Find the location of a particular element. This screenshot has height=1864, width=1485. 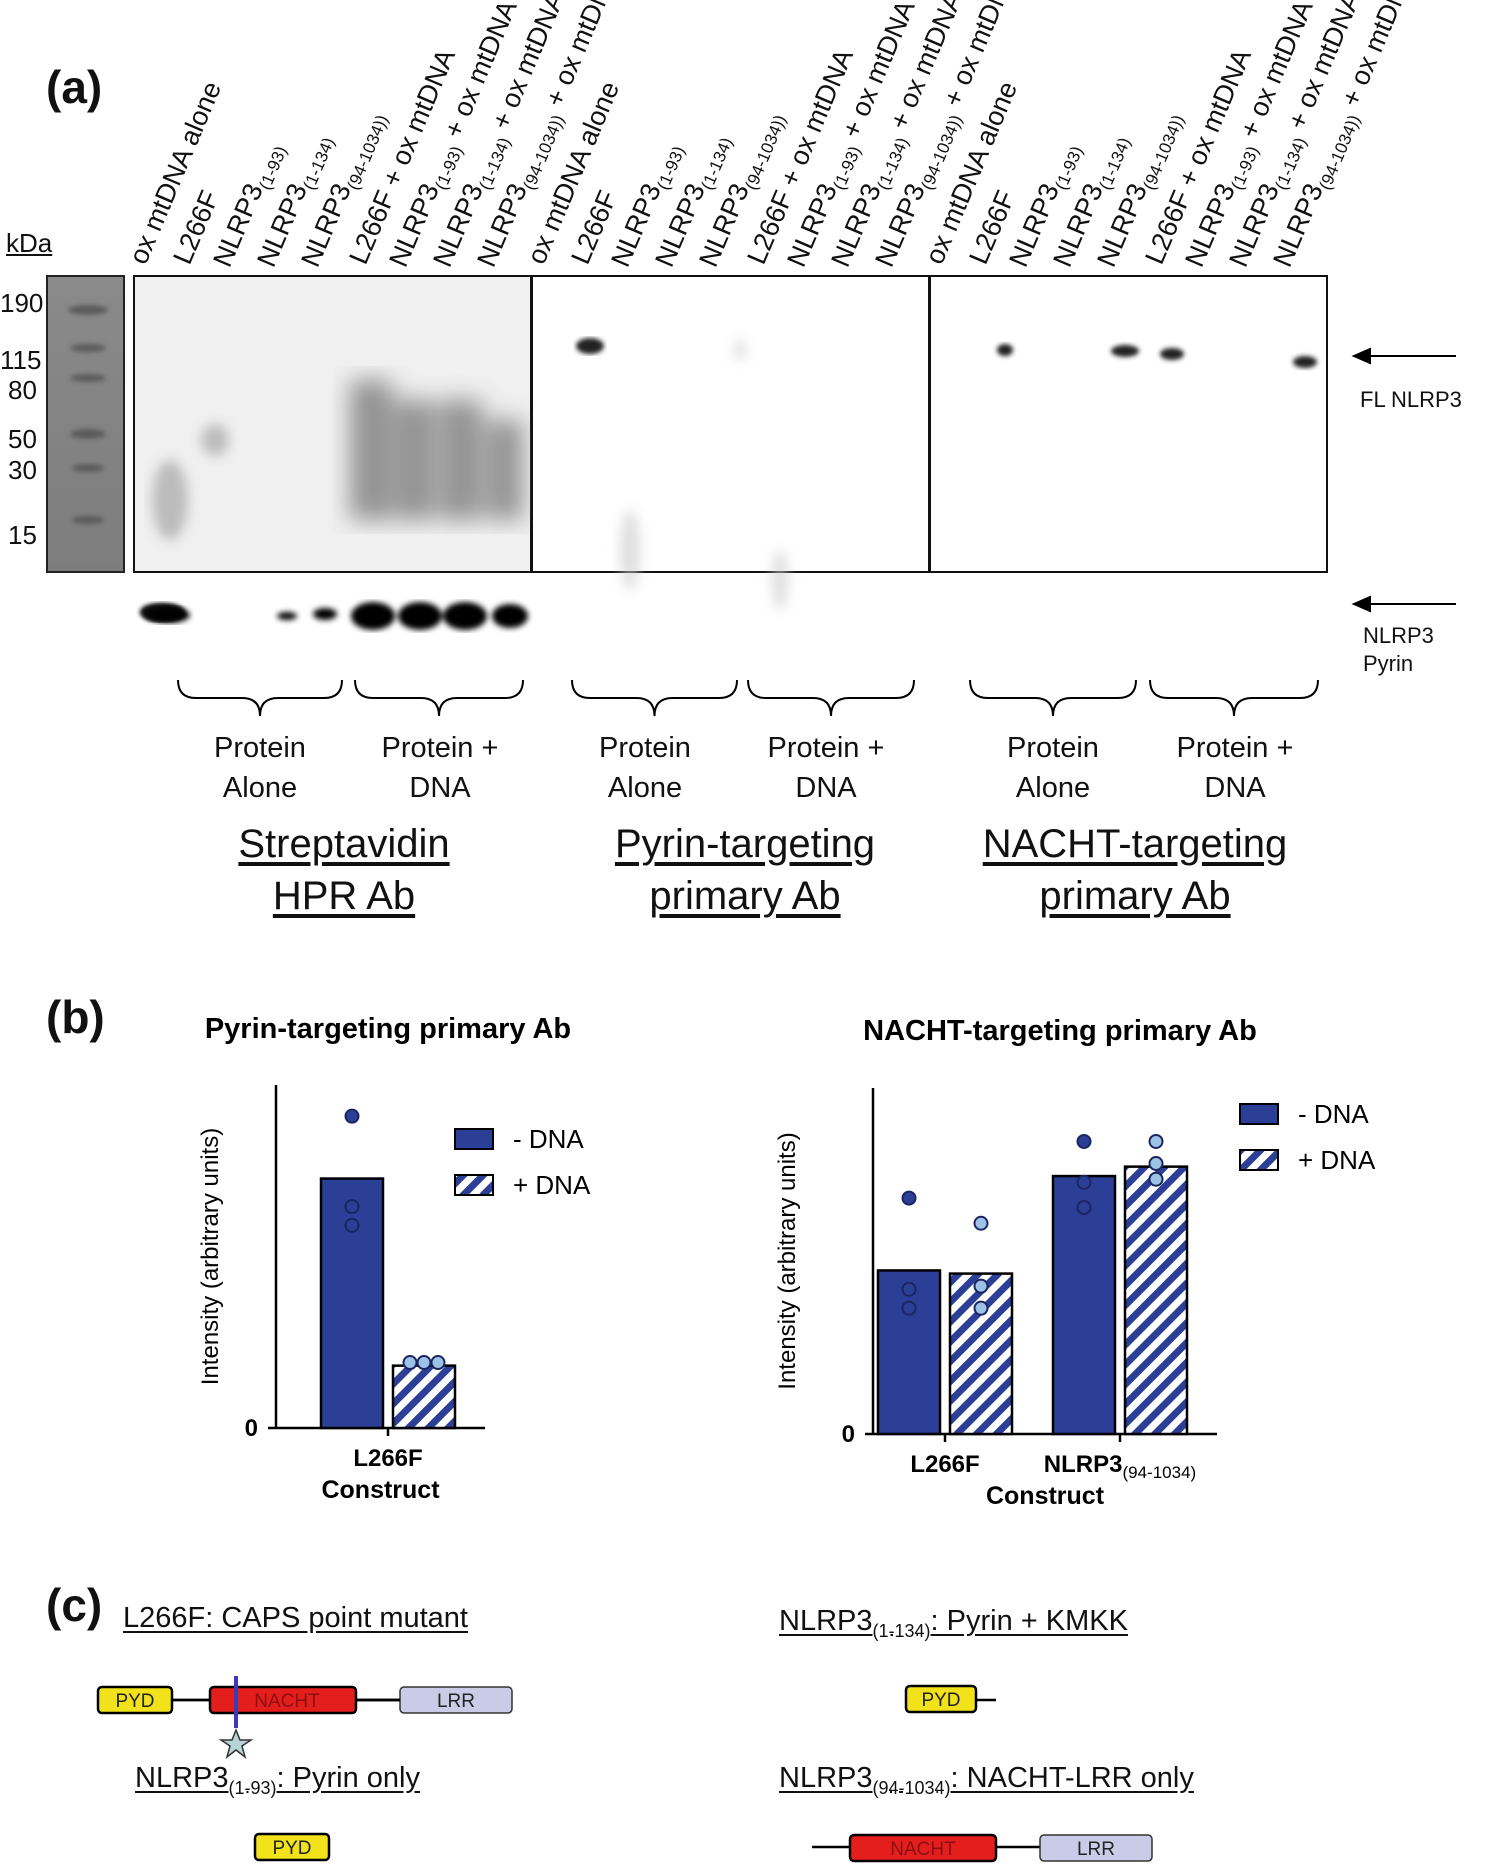

marker-50: 50 is located at coordinates (22, 439).